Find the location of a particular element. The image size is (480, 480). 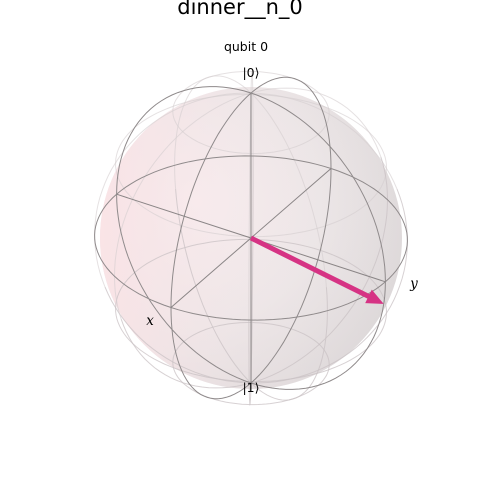

ket-one-label: |1⟩ is located at coordinates (250, 387).